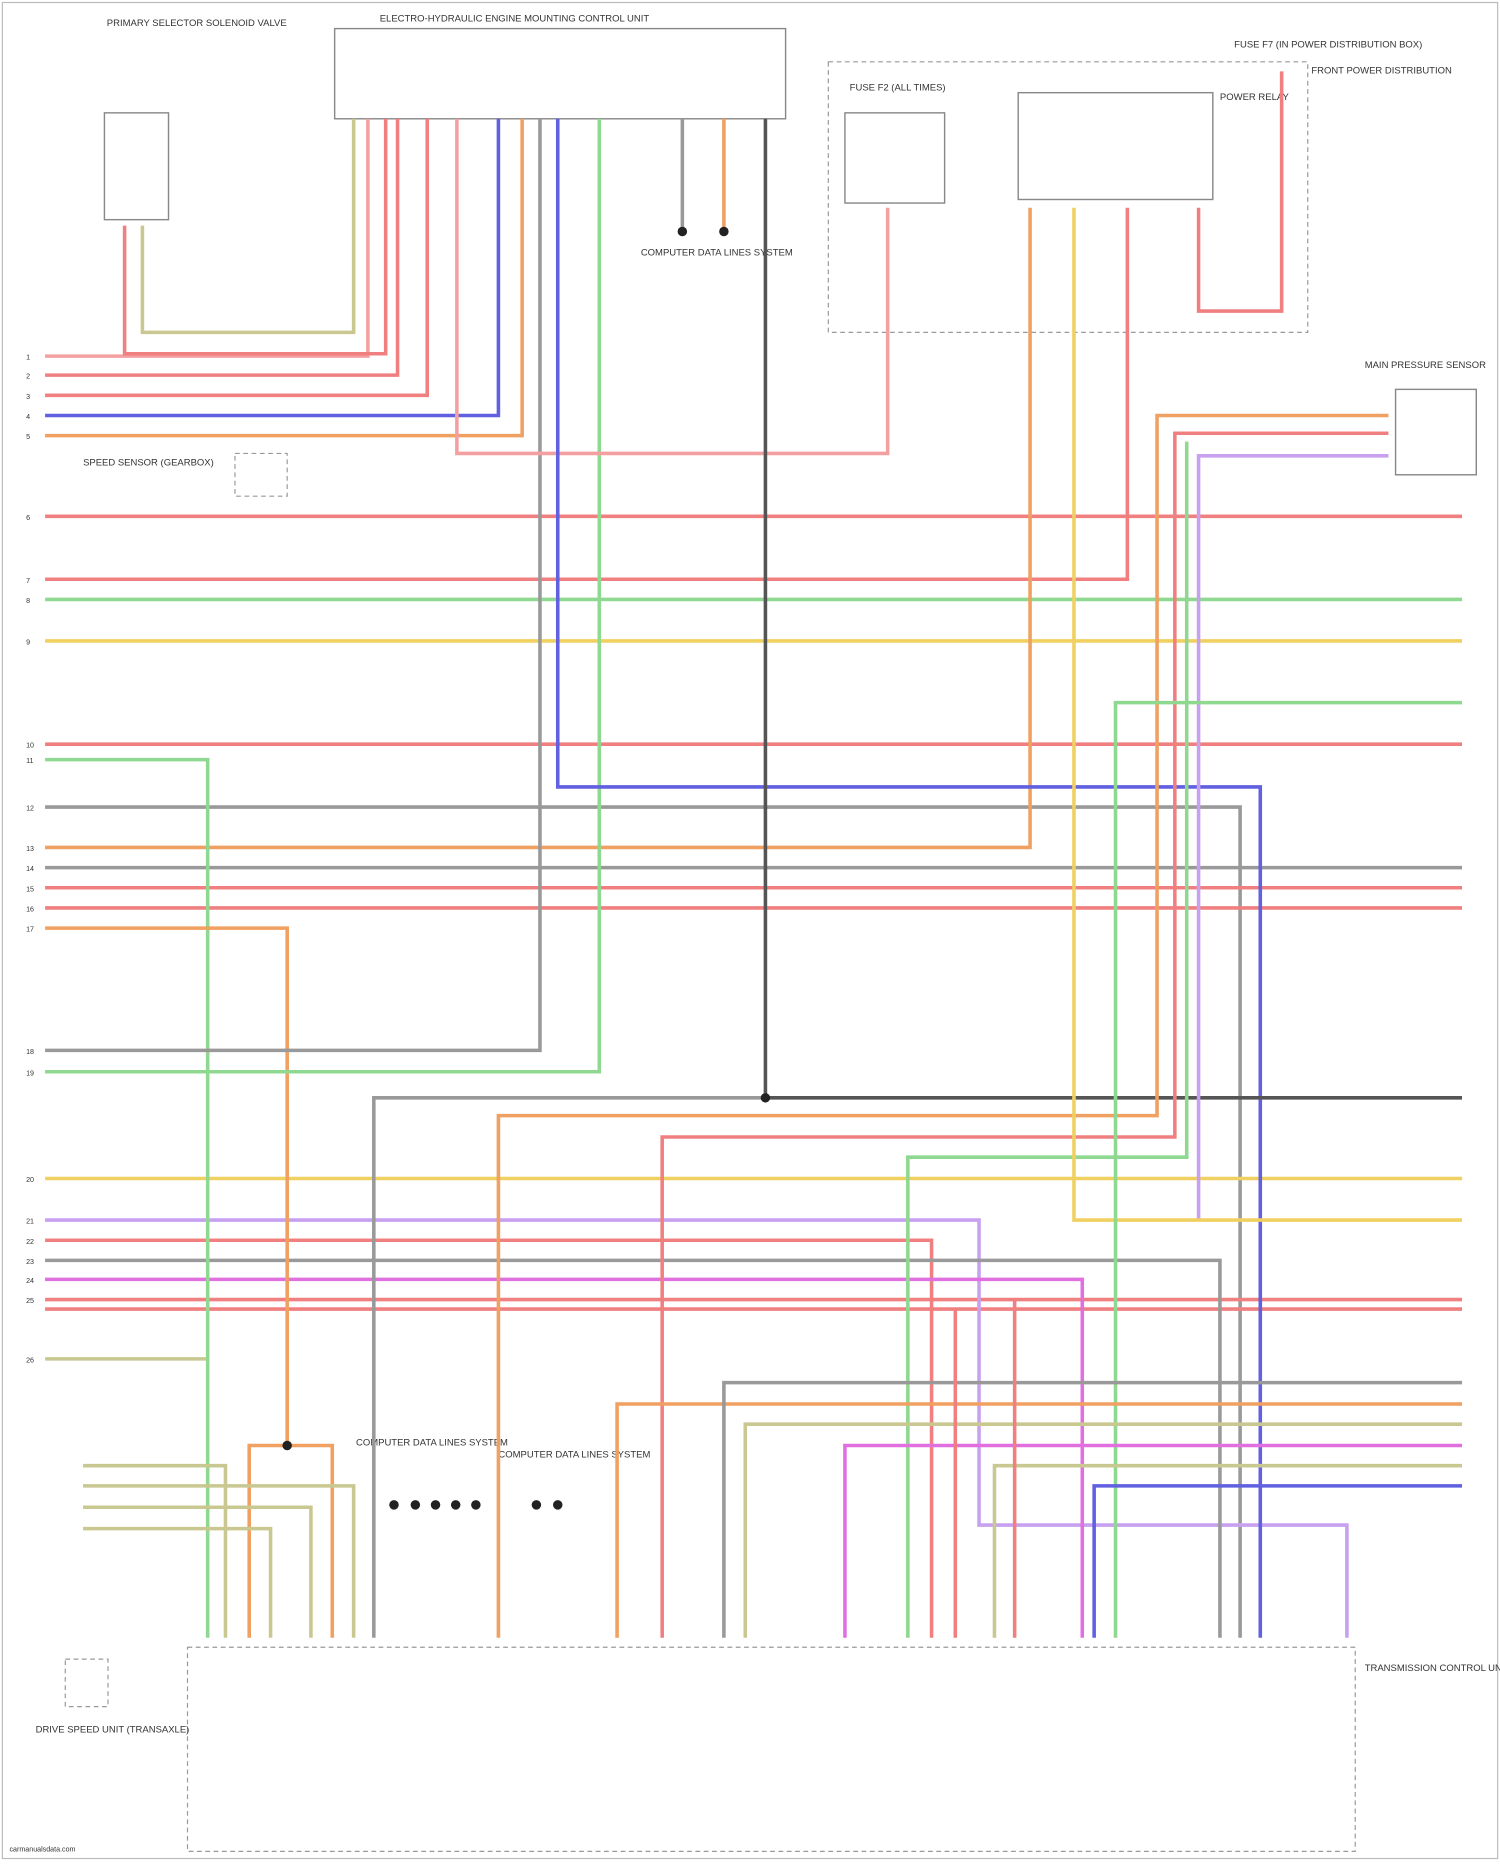 This screenshot has height=1866, width=1500. What do you see at coordinates (28, 397) in the screenshot?
I see `pin-number: 3` at bounding box center [28, 397].